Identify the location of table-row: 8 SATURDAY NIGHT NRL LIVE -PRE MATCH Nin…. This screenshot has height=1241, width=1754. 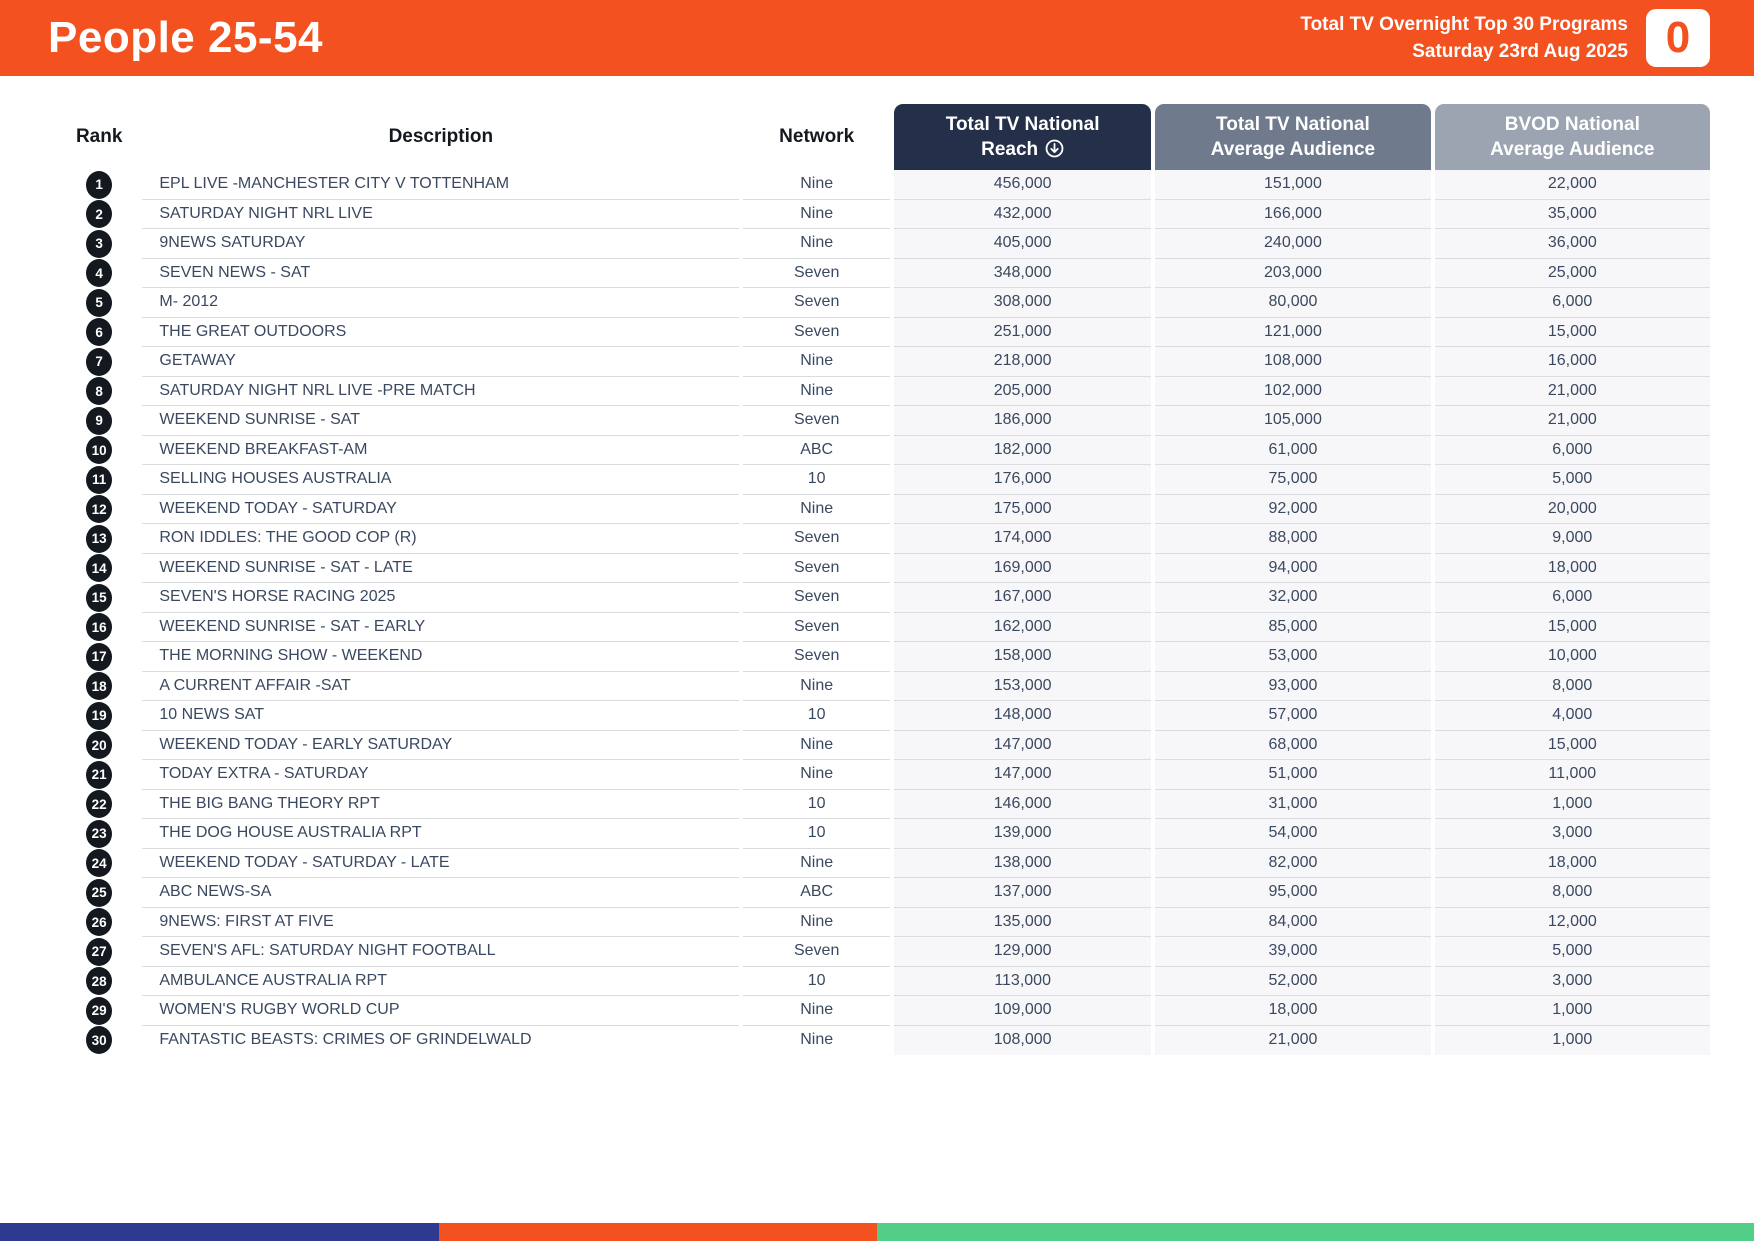
(885, 391).